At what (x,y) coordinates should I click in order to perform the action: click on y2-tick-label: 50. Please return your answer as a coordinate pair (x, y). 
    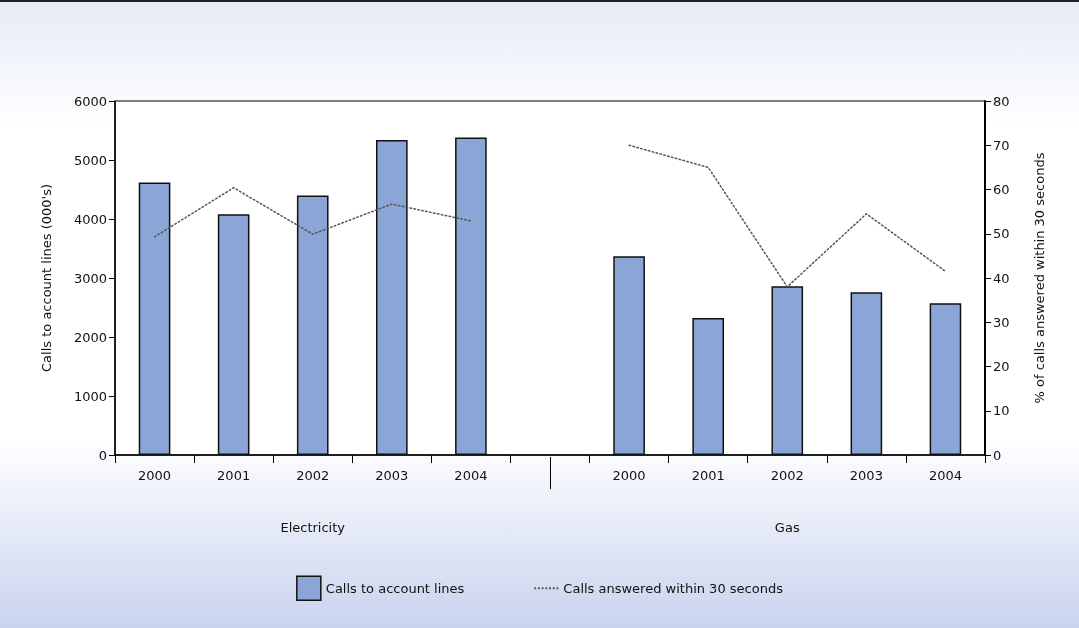
    Looking at the image, I should click on (1001, 234).